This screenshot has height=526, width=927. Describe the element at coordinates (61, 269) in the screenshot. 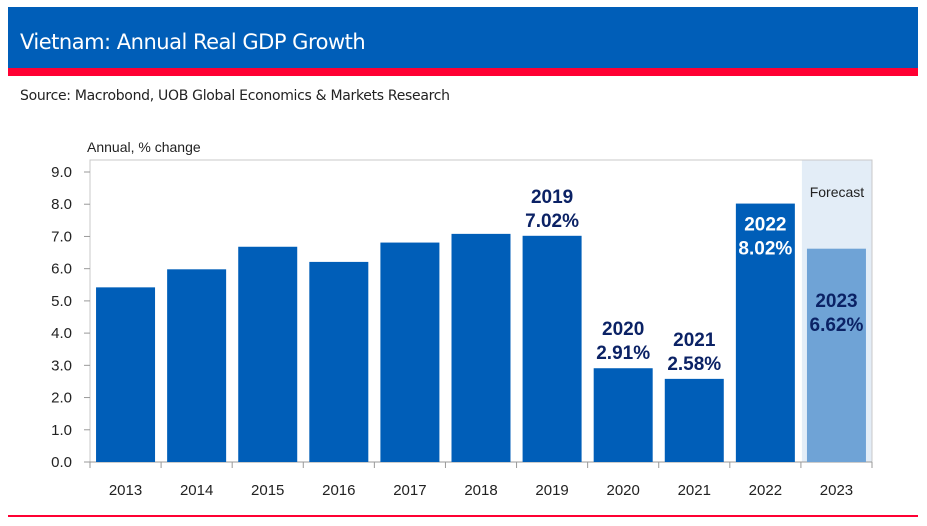

I see `y-tick-label: 6.0` at that location.